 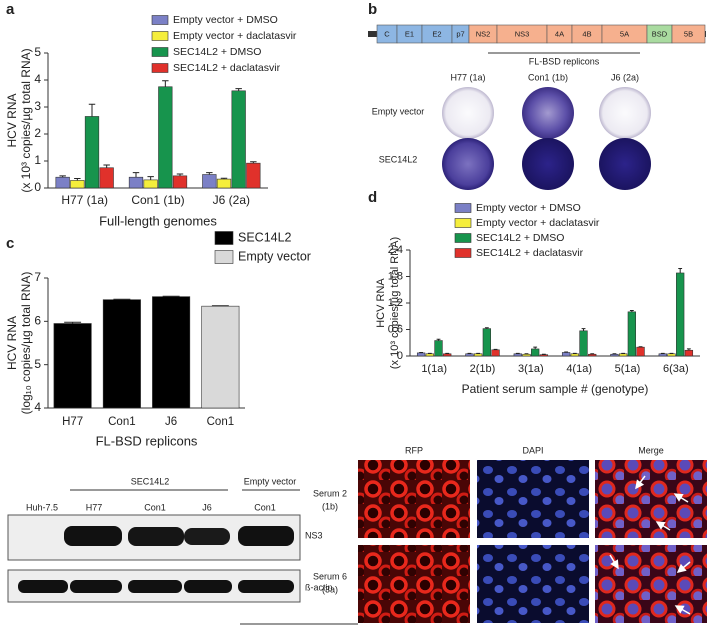 I want to click on panel-label: a, so click(x=10, y=9).